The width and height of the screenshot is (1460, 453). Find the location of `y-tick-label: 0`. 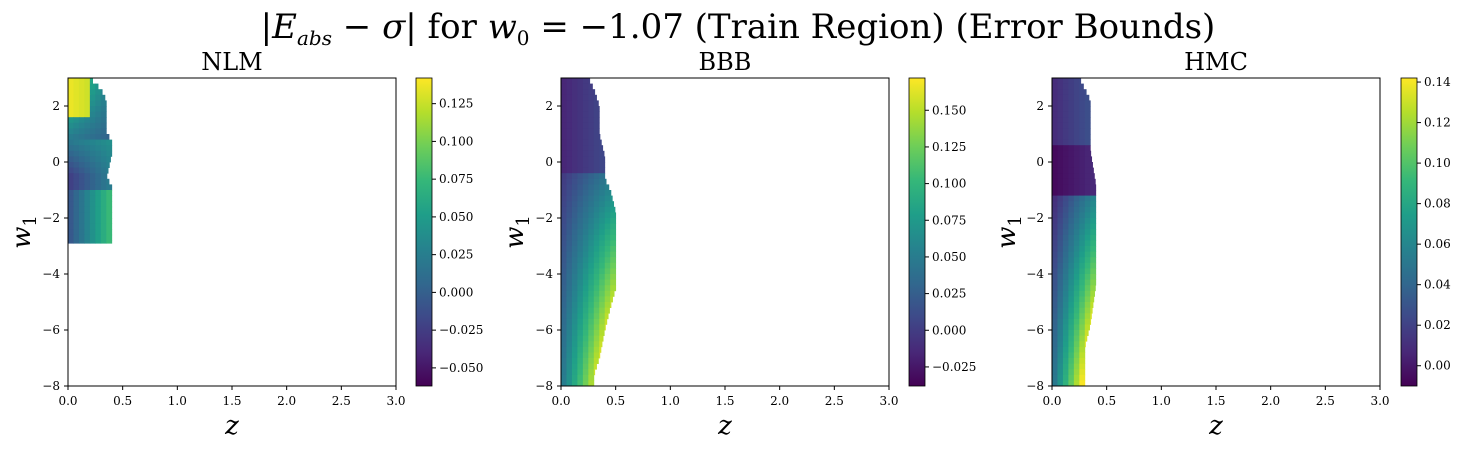

y-tick-label: 0 is located at coordinates (56, 162).